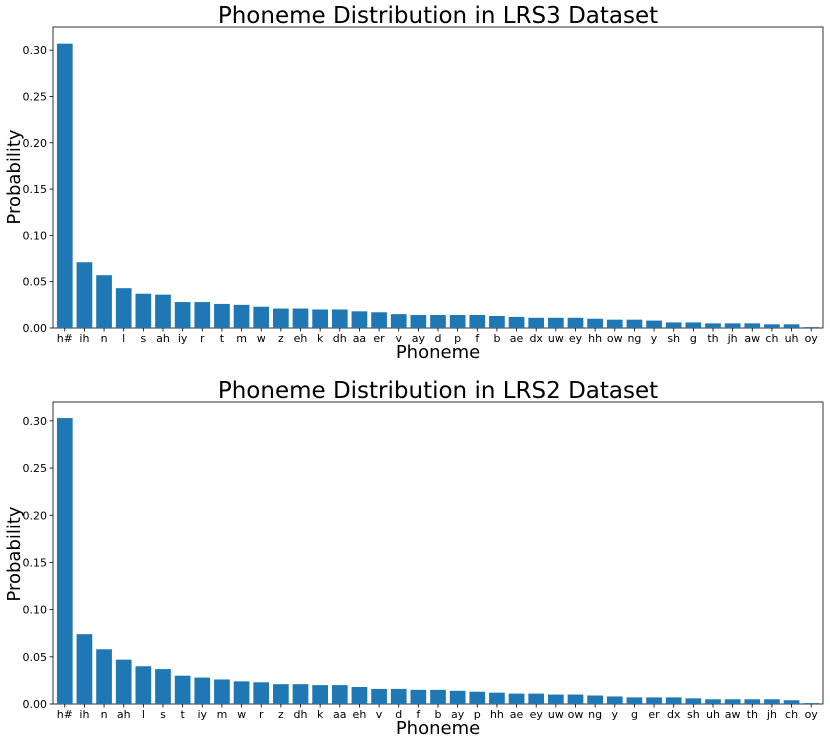 This screenshot has height=746, width=830. What do you see at coordinates (281, 318) in the screenshot?
I see `bar-z` at bounding box center [281, 318].